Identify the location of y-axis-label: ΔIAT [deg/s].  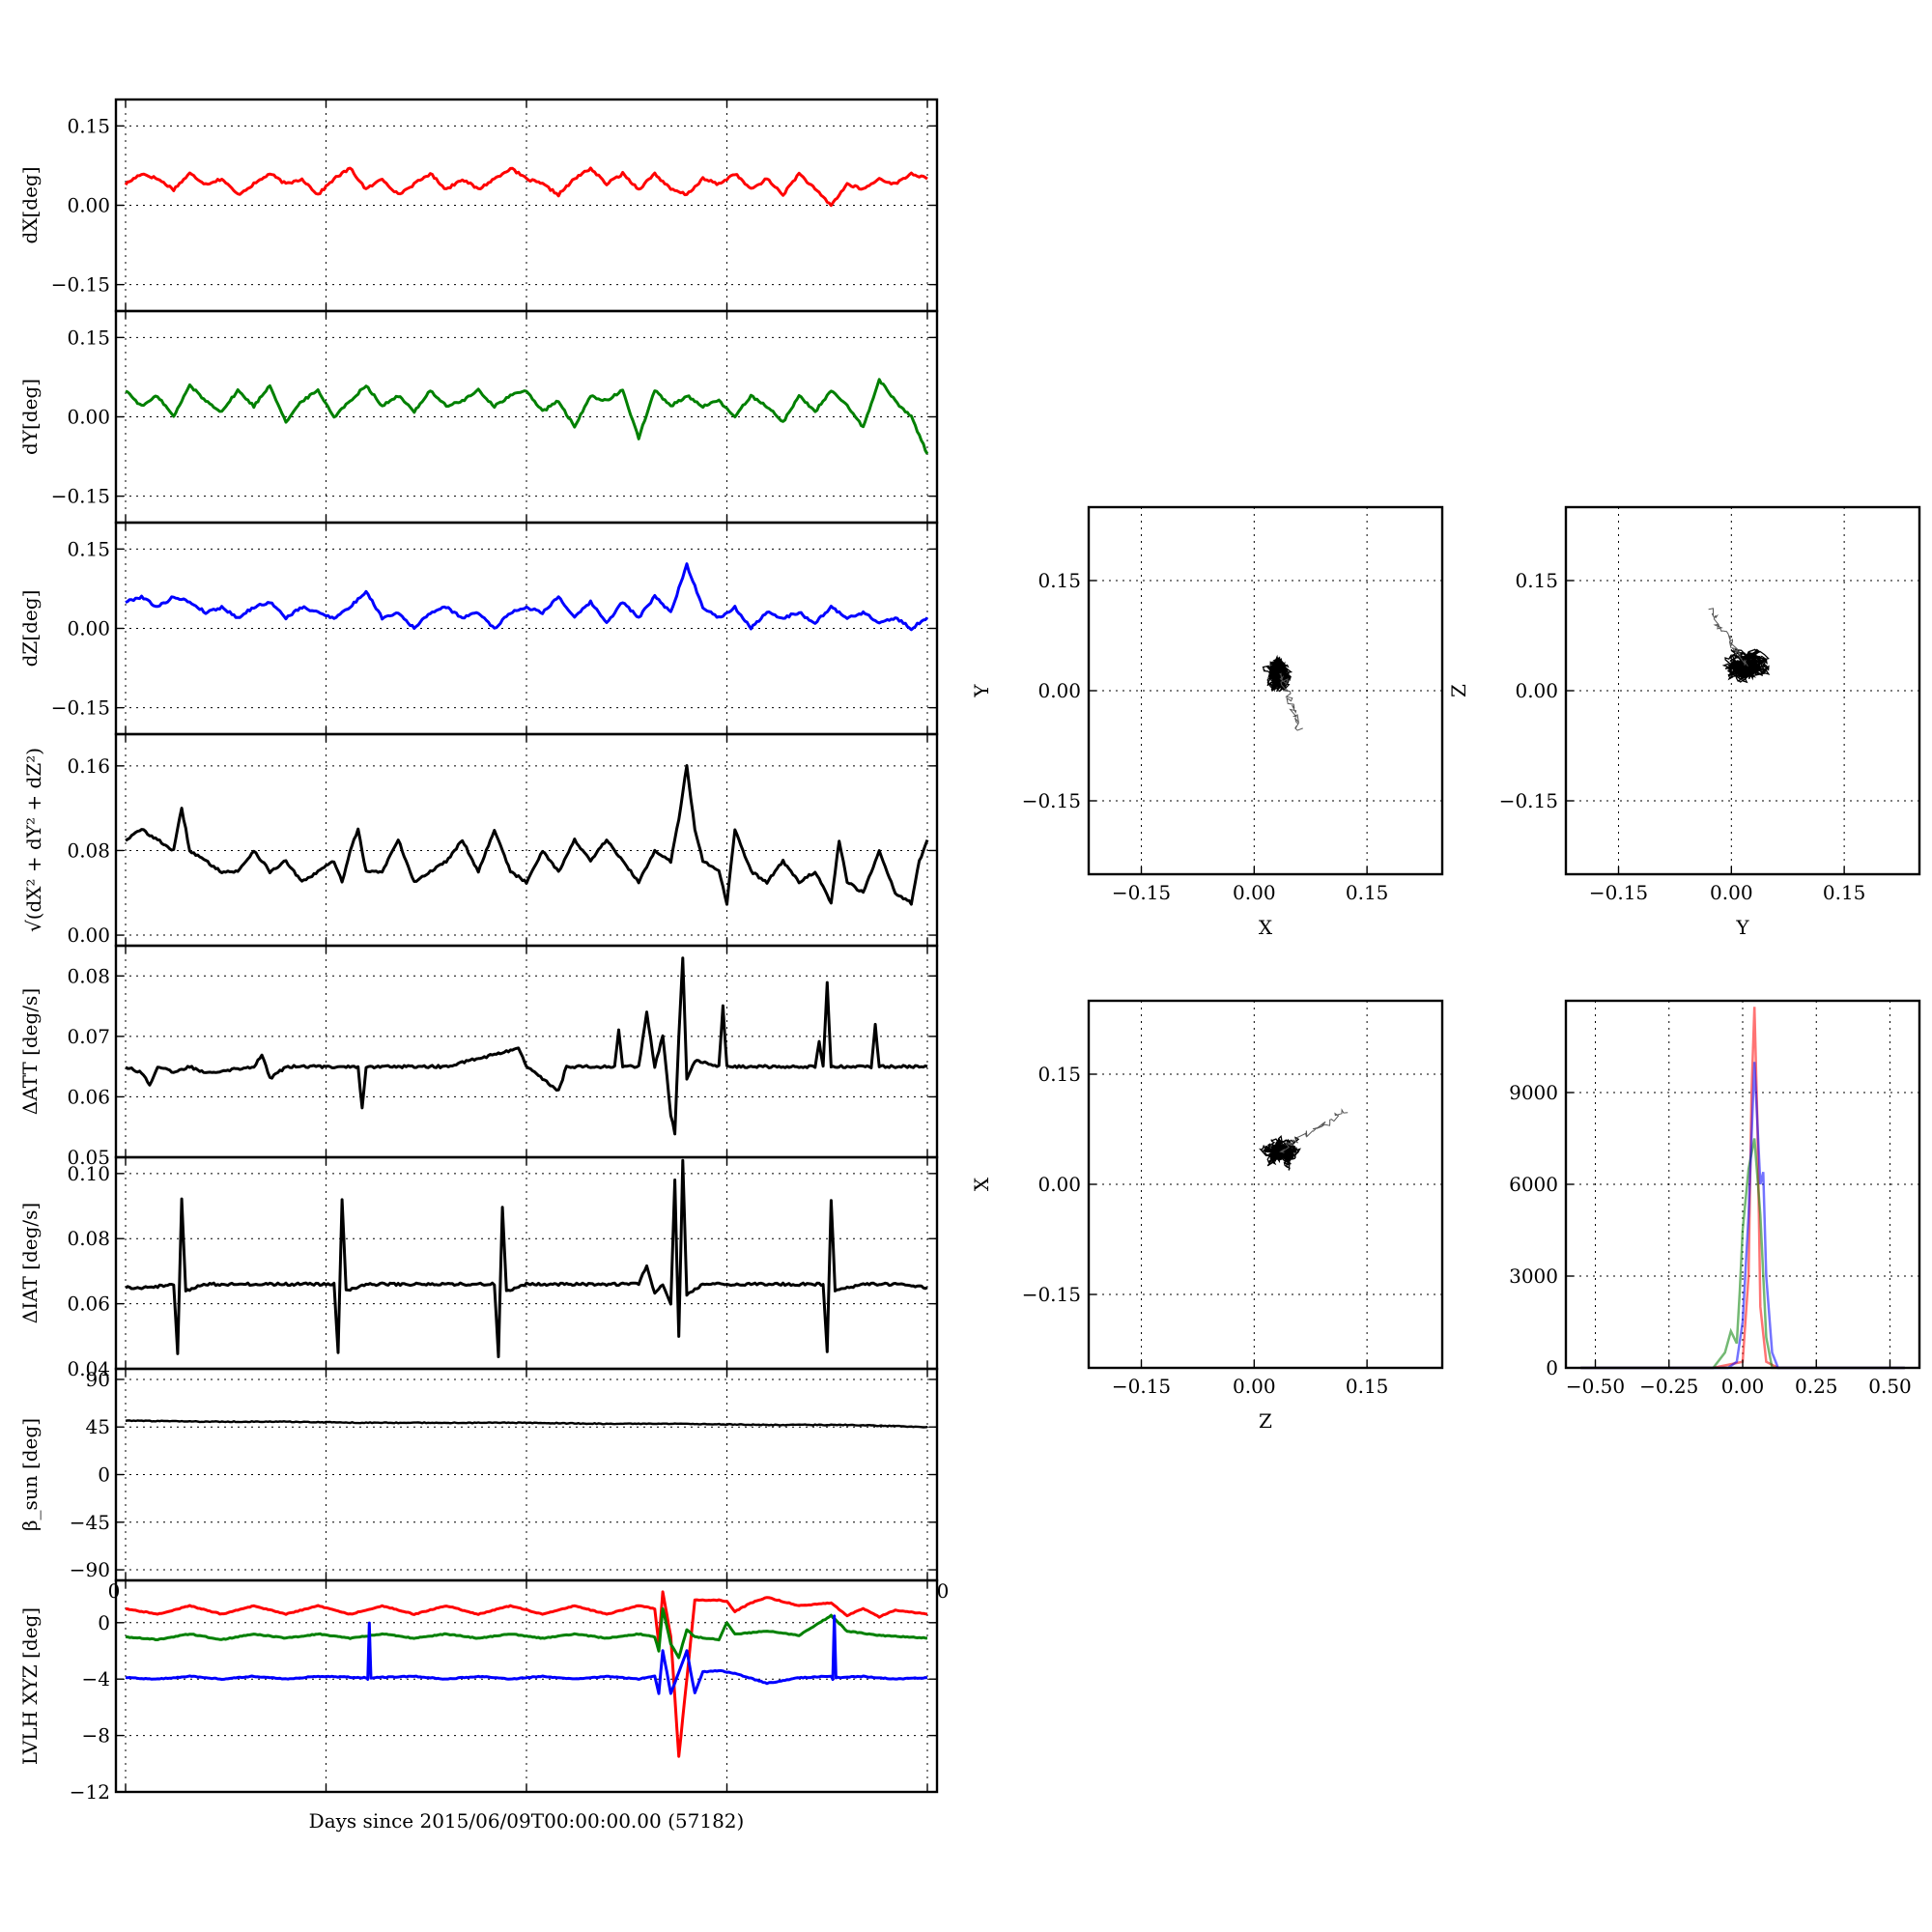
(30, 1263).